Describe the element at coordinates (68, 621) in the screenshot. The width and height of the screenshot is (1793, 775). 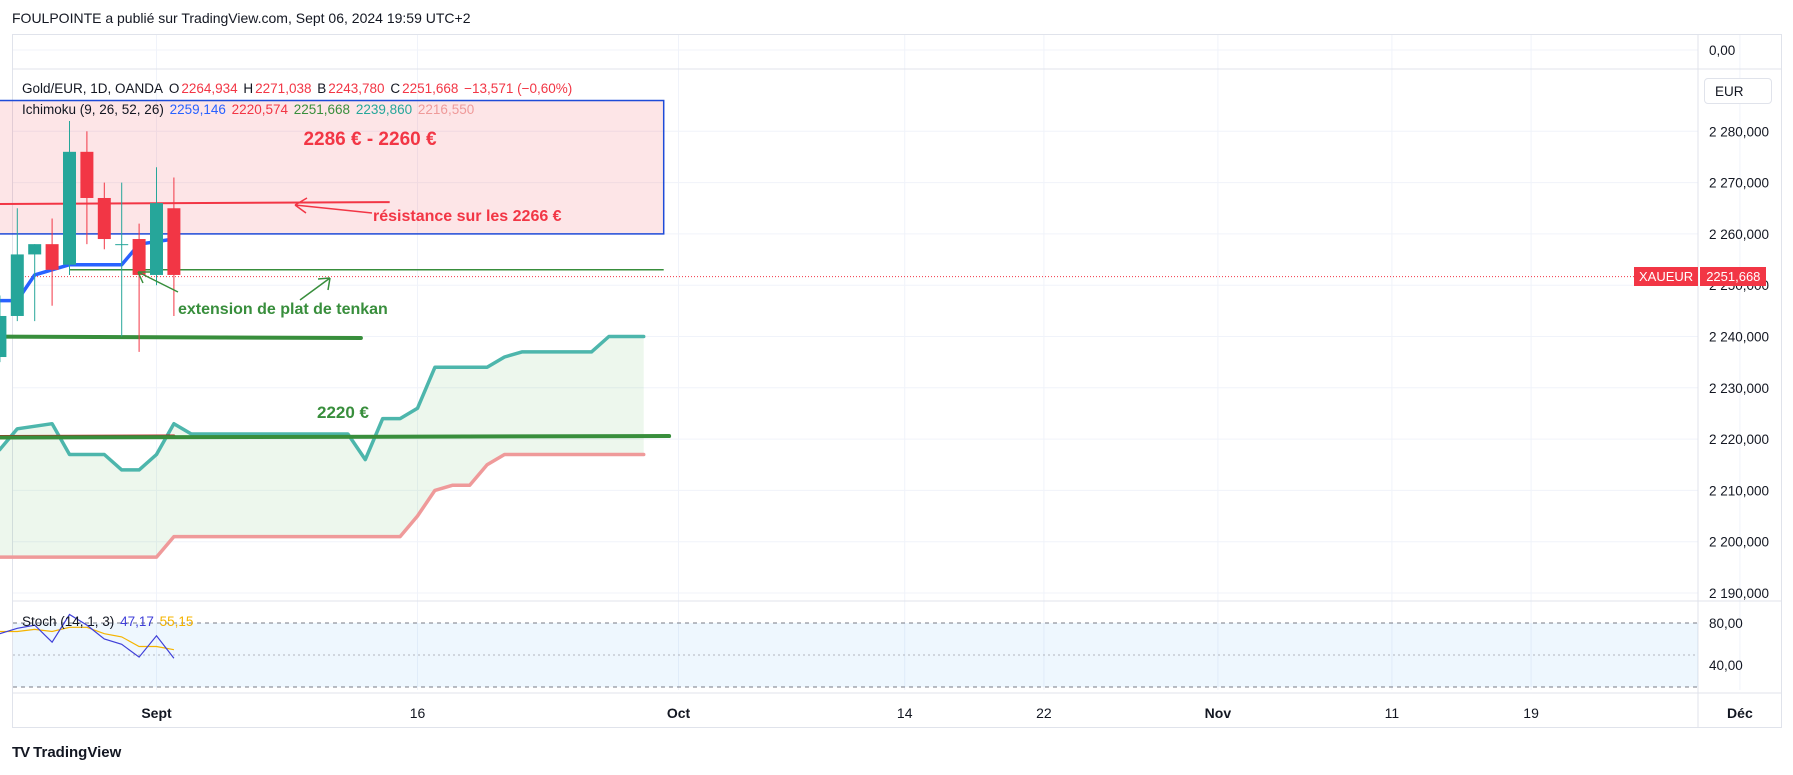
I see `stoch-name: Stoch (14, 1, 3)` at that location.